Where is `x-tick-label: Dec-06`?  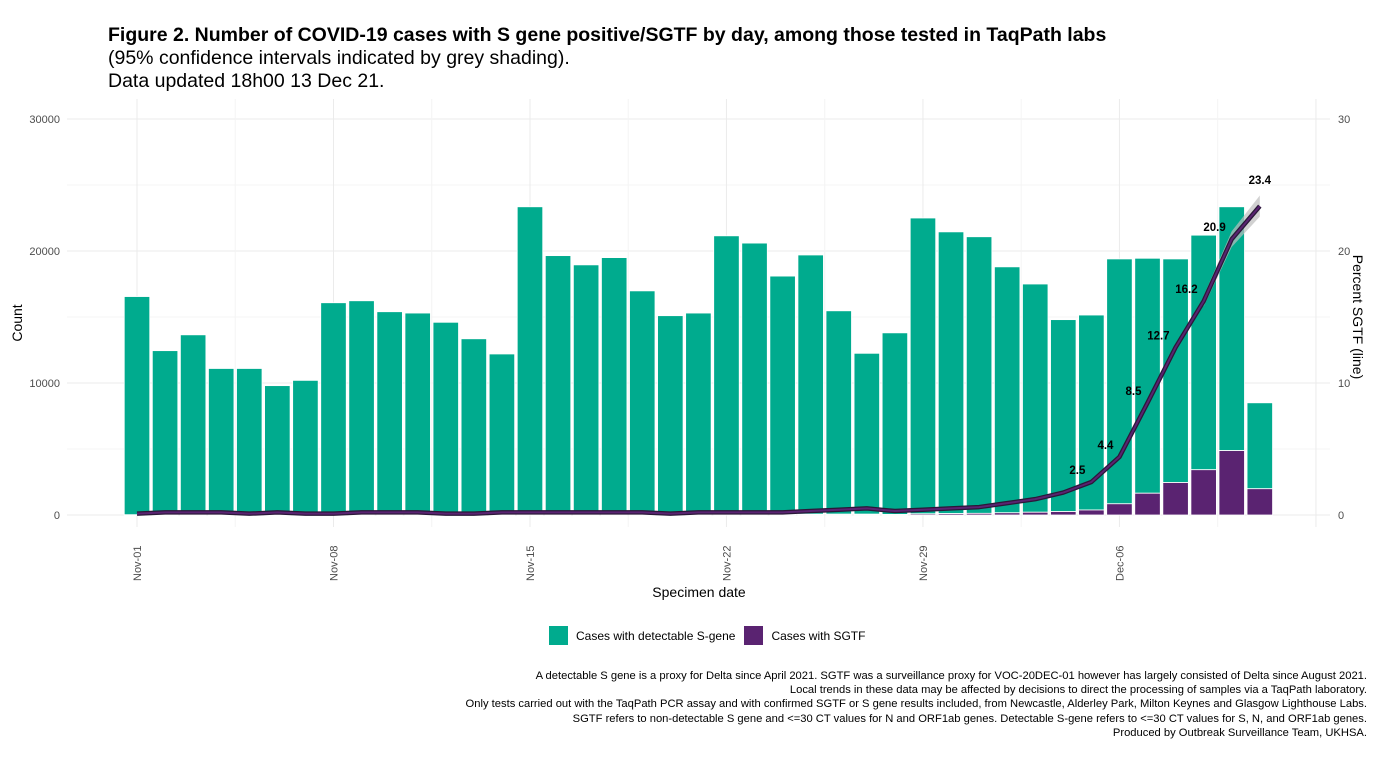 x-tick-label: Dec-06 is located at coordinates (1120, 563).